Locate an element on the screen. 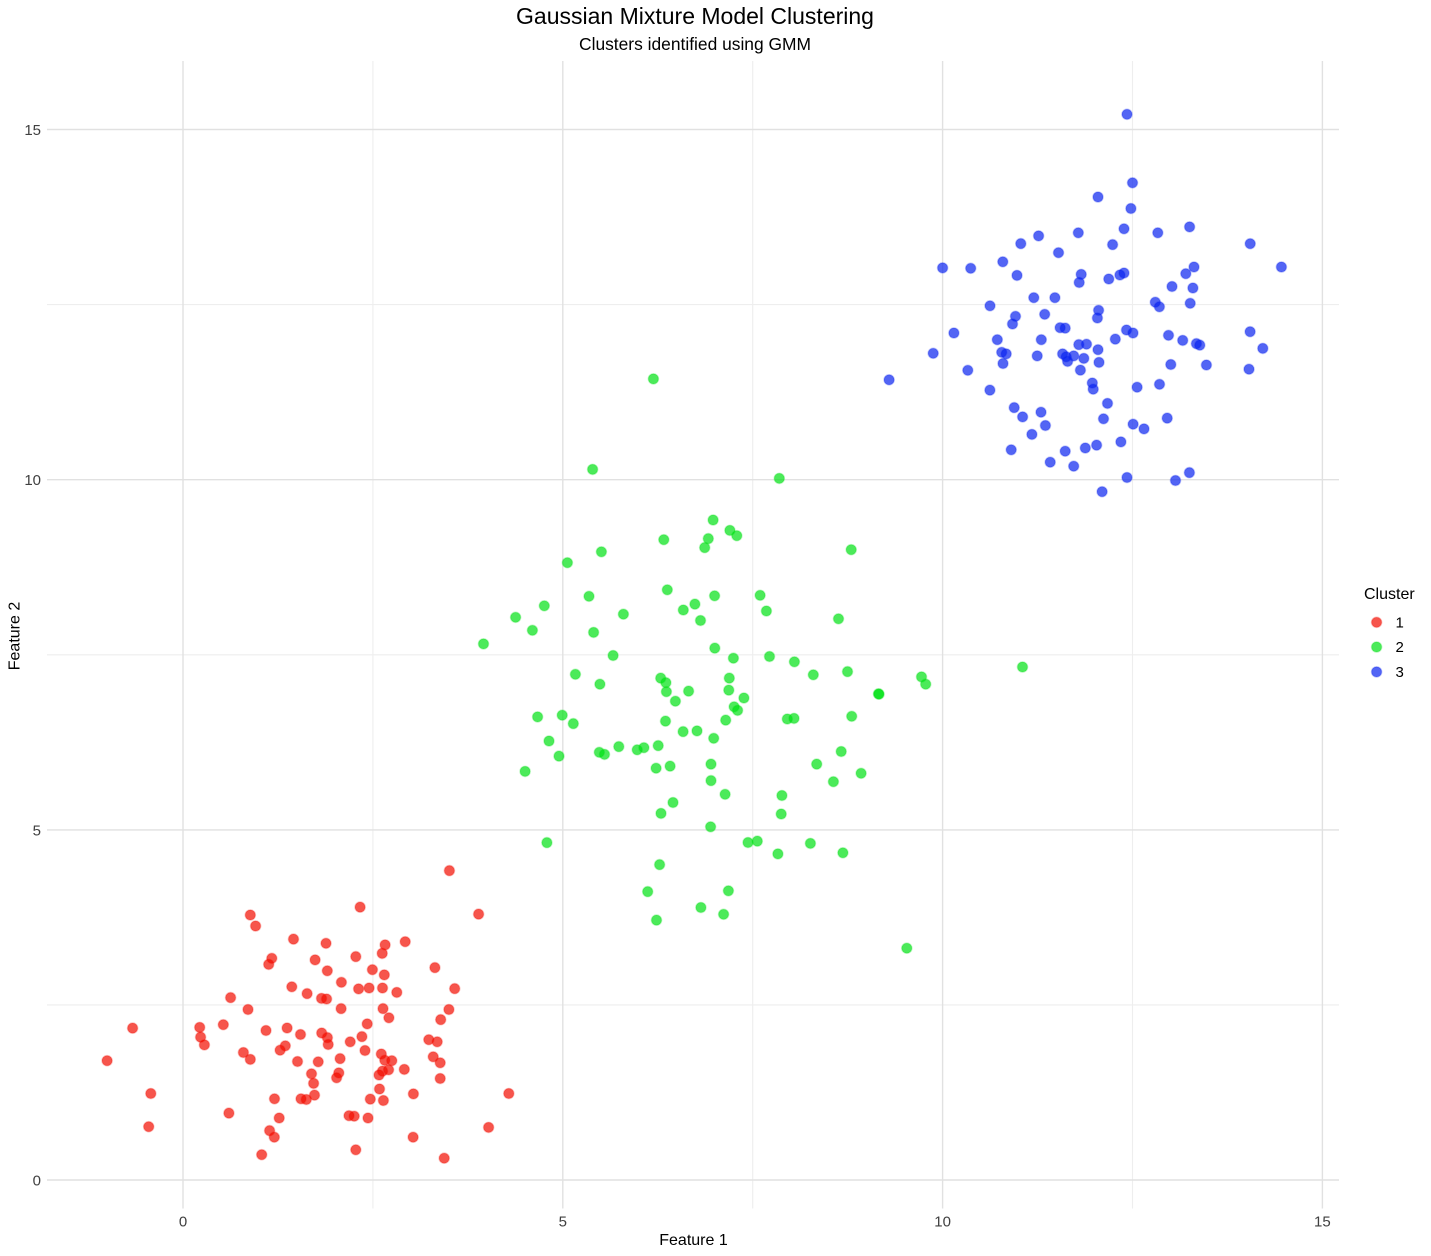  svg-text: Cluster is located at coordinates (1389, 594).